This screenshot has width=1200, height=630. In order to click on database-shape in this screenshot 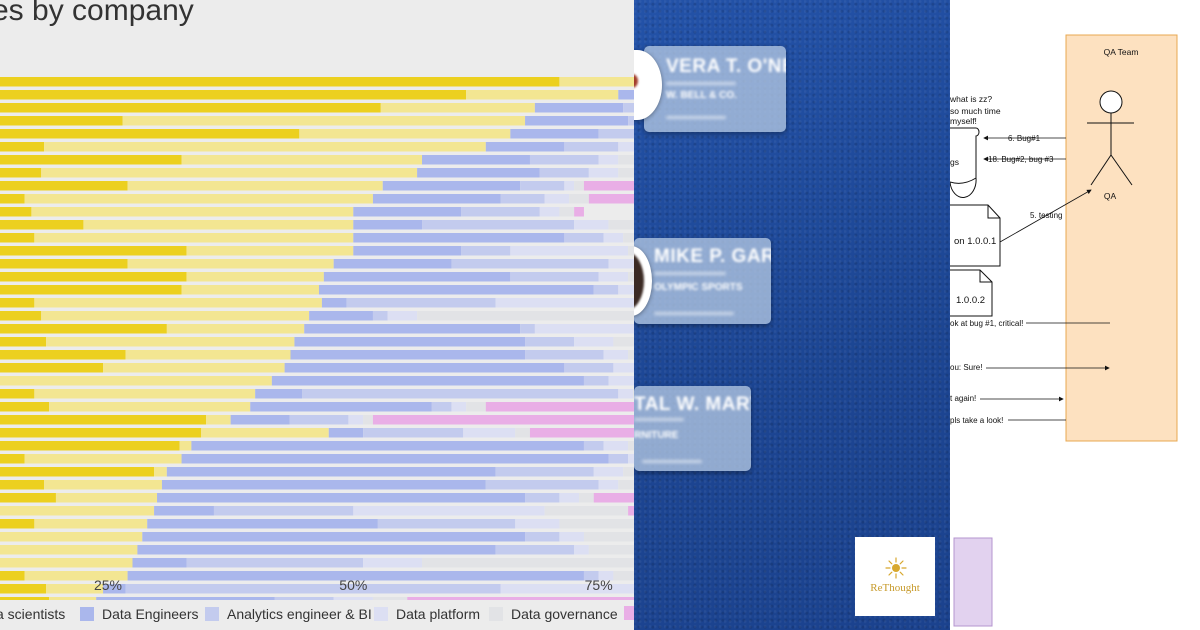, I will do `click(965, 162)`.